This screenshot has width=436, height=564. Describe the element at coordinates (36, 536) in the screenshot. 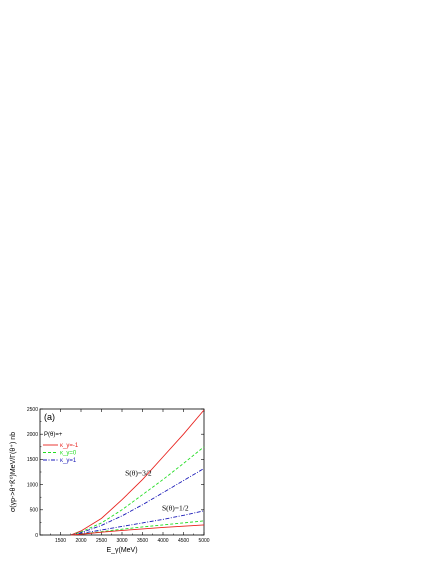

I see `y-tick-label: 0` at that location.